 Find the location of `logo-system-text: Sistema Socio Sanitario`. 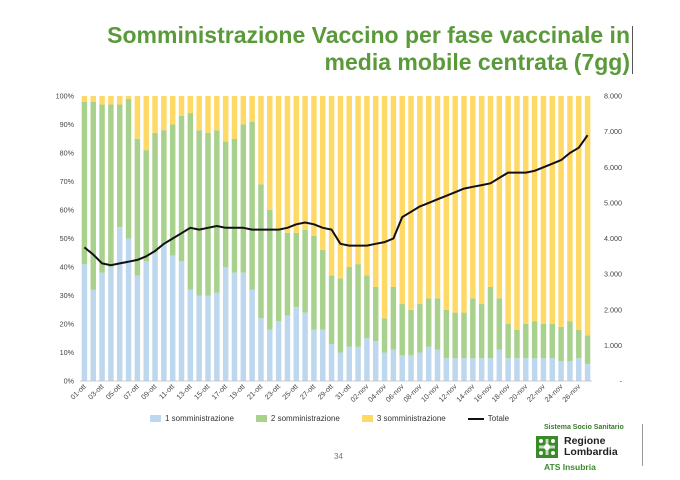

logo-system-text: Sistema Socio Sanitario is located at coordinates (584, 427).